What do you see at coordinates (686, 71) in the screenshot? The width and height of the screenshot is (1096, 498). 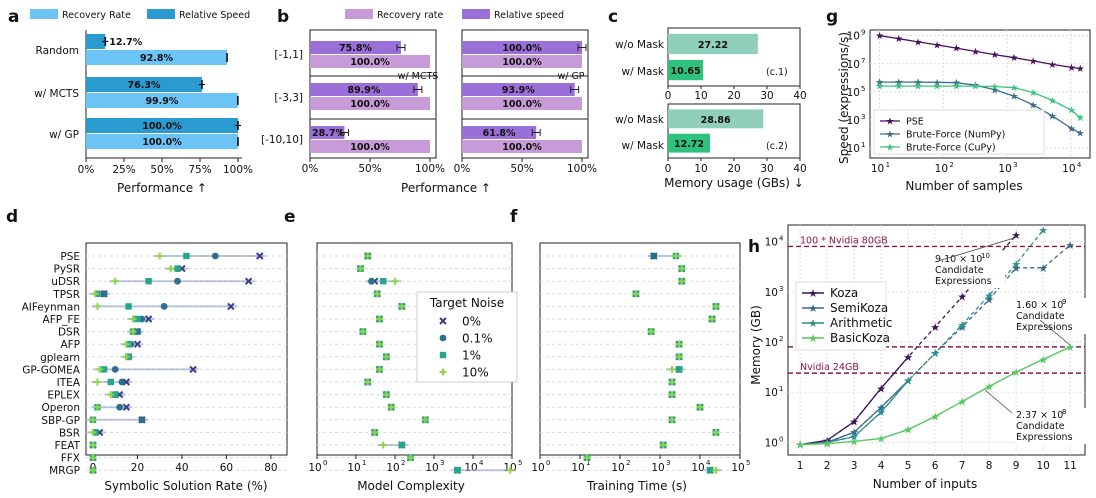 I see `c-bar-label: 10.65` at bounding box center [686, 71].